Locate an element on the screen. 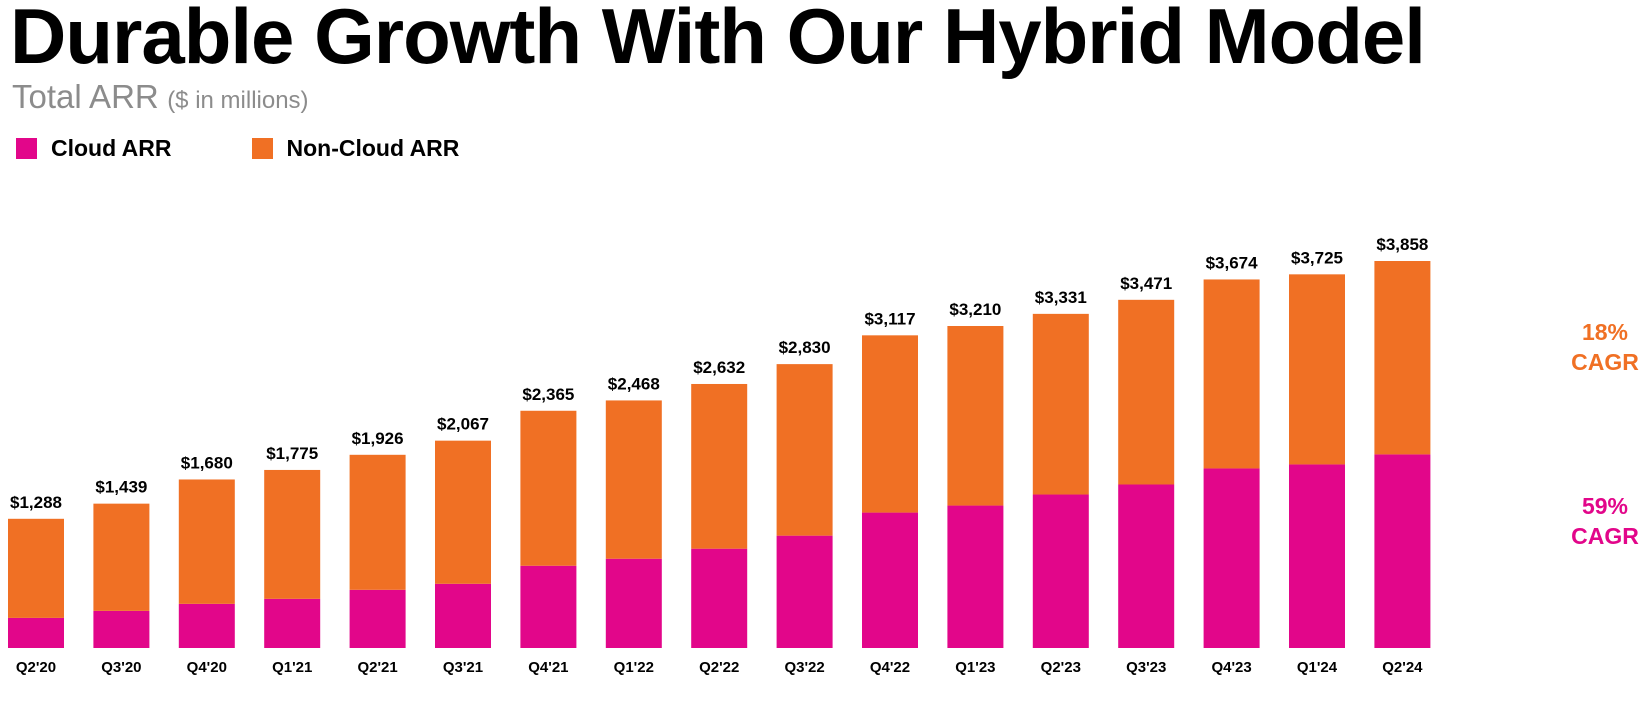 The image size is (1651, 723). bar-total-label: $1,680 is located at coordinates (207, 462).